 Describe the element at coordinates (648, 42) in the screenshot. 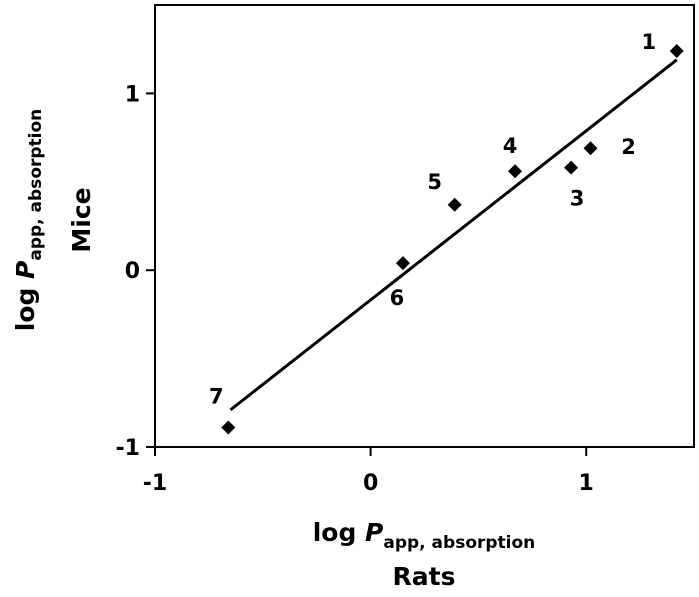

I see `point-label-1: 1` at that location.